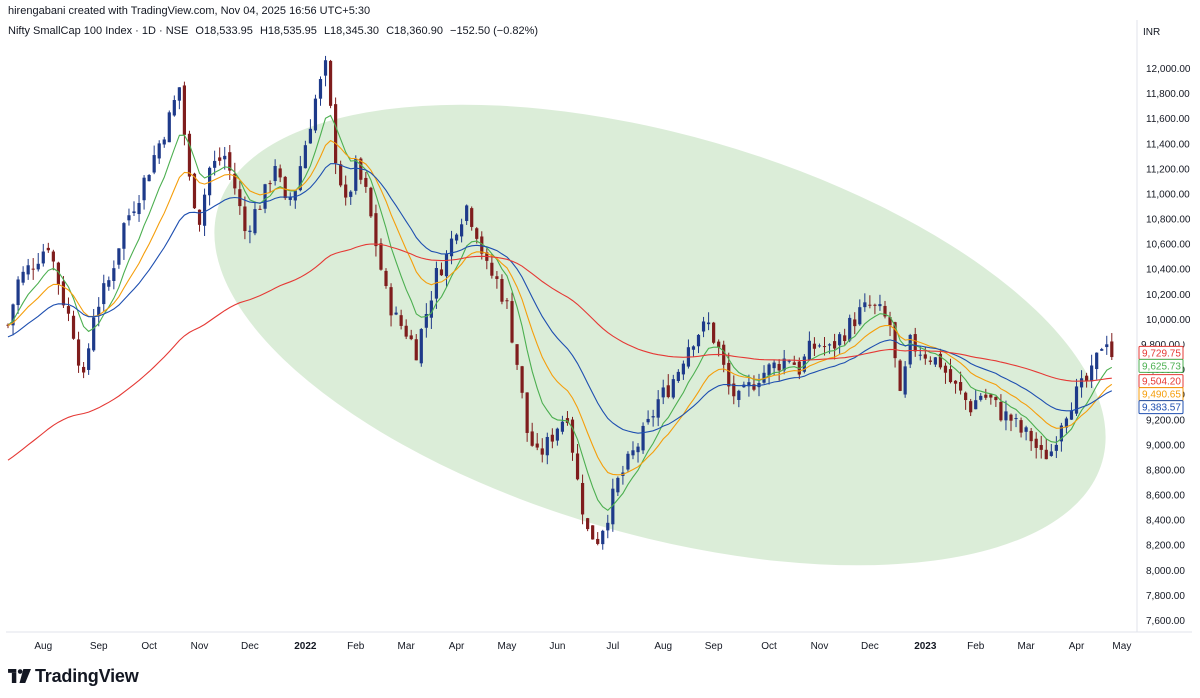 This screenshot has width=1200, height=698. What do you see at coordinates (149, 646) in the screenshot?
I see `time-tick-label: Oct` at bounding box center [149, 646].